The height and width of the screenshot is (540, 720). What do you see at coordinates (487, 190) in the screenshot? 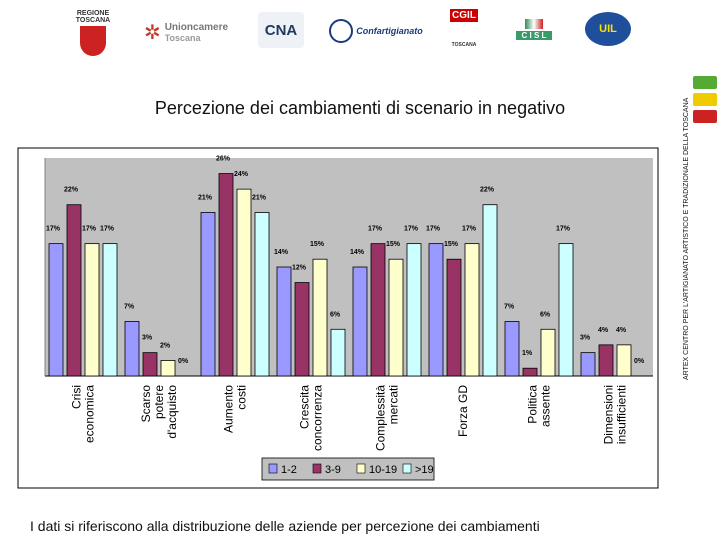
I see `data-label-3-5: 22%` at bounding box center [487, 190].